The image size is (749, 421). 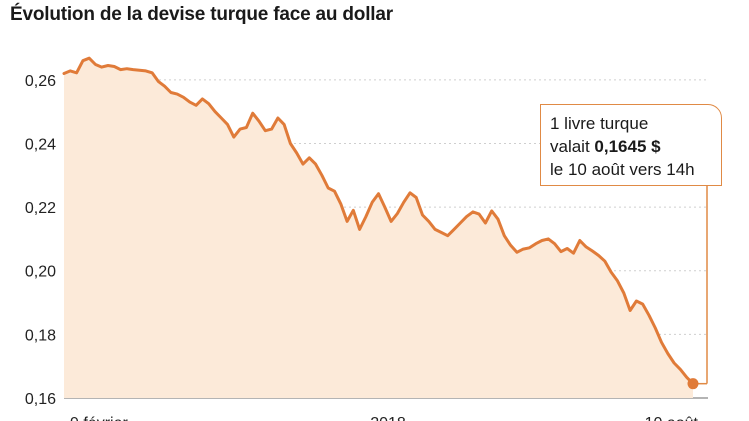 I want to click on annotation-line-2: valait 0,1645 $, so click(x=631, y=146).